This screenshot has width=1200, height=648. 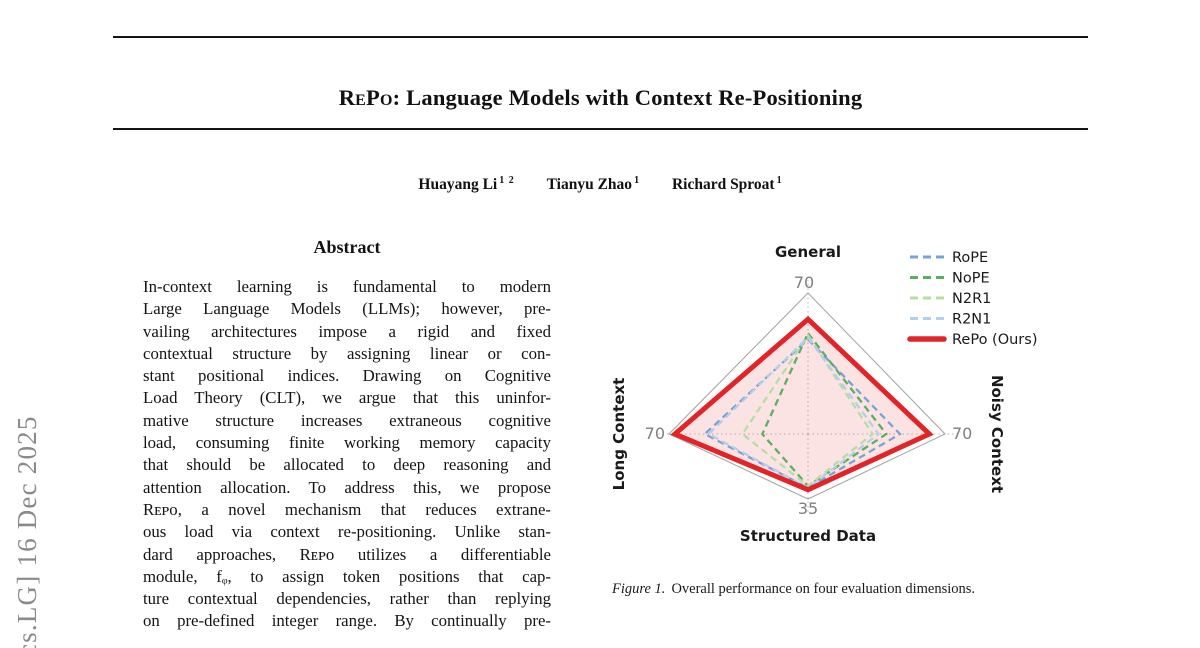 What do you see at coordinates (600, 37) in the screenshot?
I see `top-rule` at bounding box center [600, 37].